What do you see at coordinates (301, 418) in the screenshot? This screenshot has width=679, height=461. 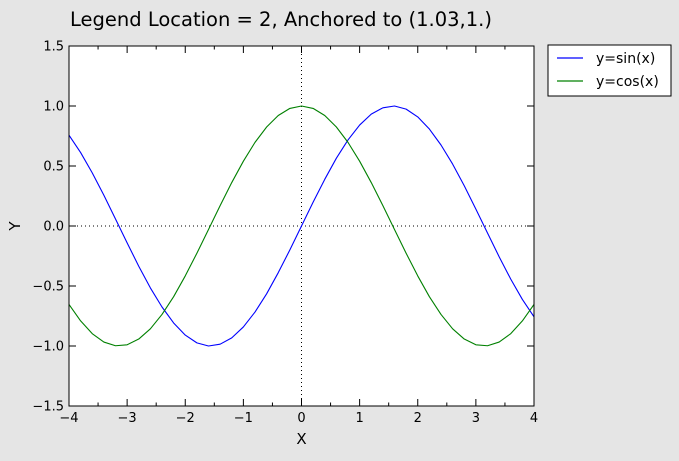 I see `x-tick-label: 0` at bounding box center [301, 418].